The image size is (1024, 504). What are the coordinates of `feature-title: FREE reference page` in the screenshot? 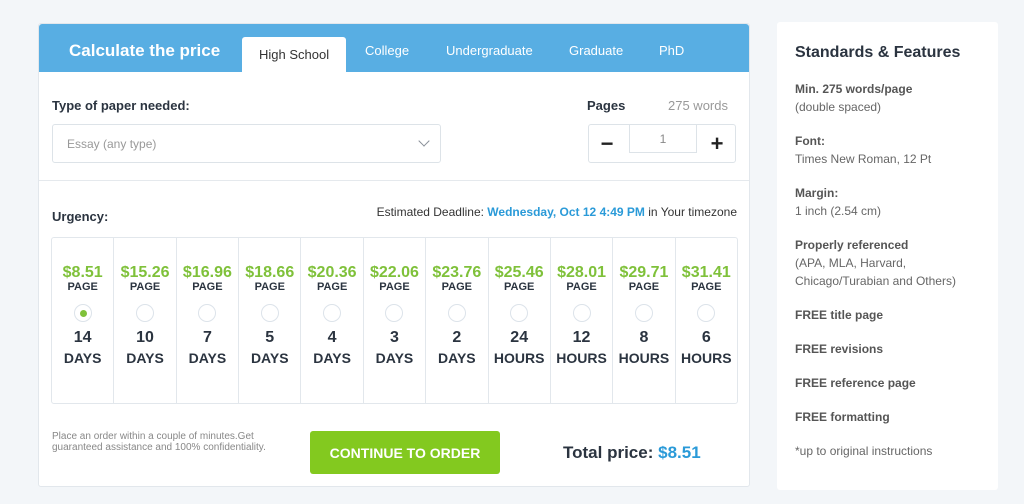 It's located at (855, 383).